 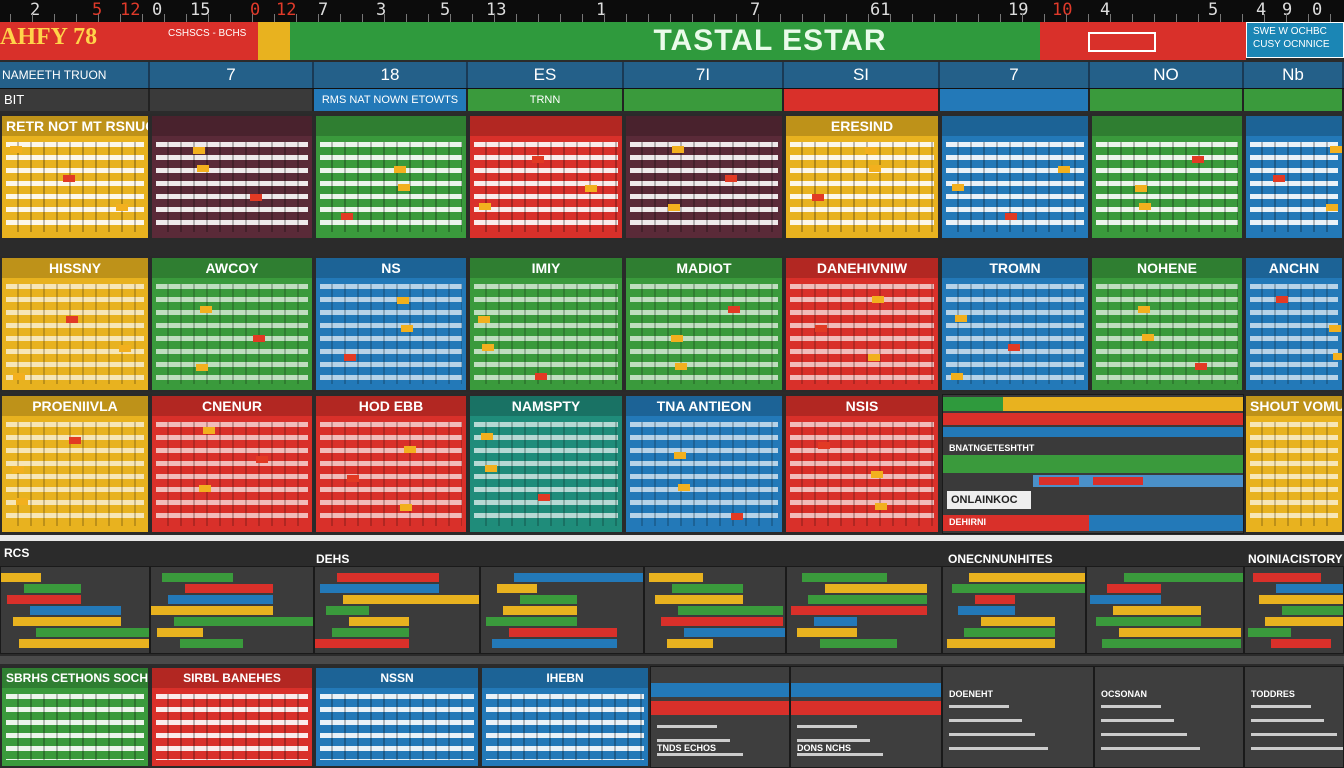 I want to click on calendar-month-card: CNENUR, so click(x=232, y=464).